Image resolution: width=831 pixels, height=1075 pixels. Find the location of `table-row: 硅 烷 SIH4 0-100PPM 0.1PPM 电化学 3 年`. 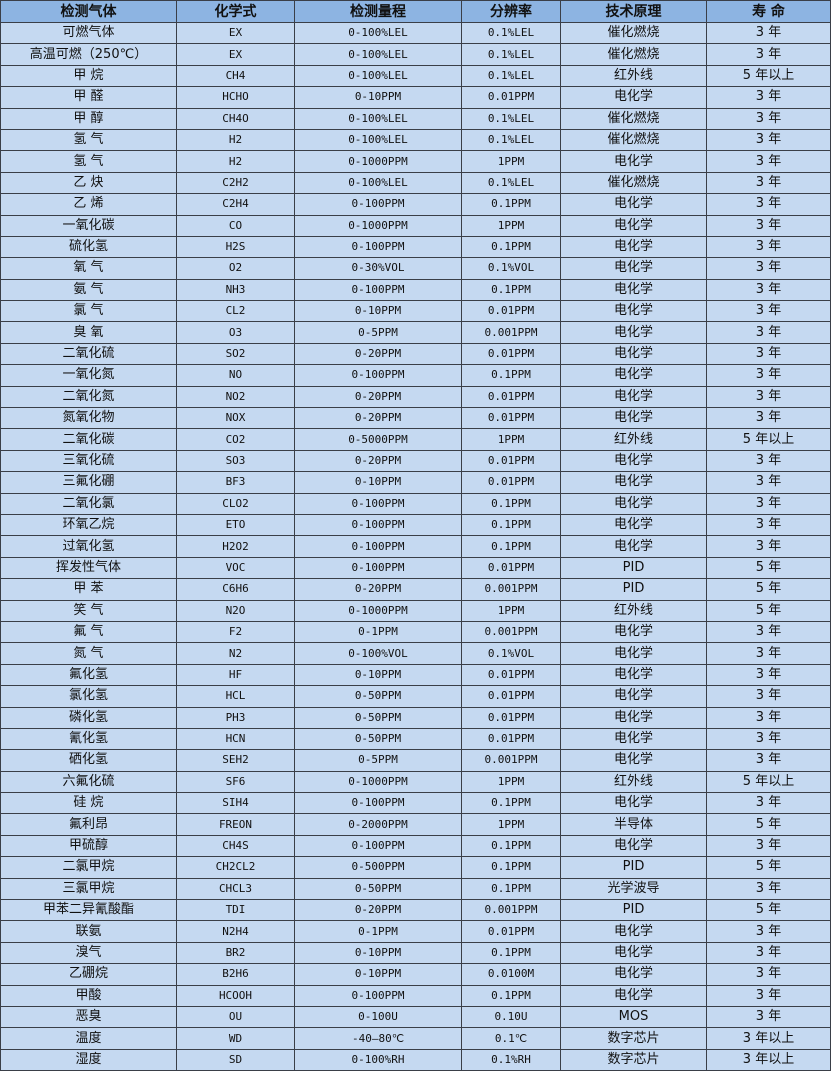

table-row: 硅 烷 SIH4 0-100PPM 0.1PPM 电化学 3 年 is located at coordinates (415, 803).